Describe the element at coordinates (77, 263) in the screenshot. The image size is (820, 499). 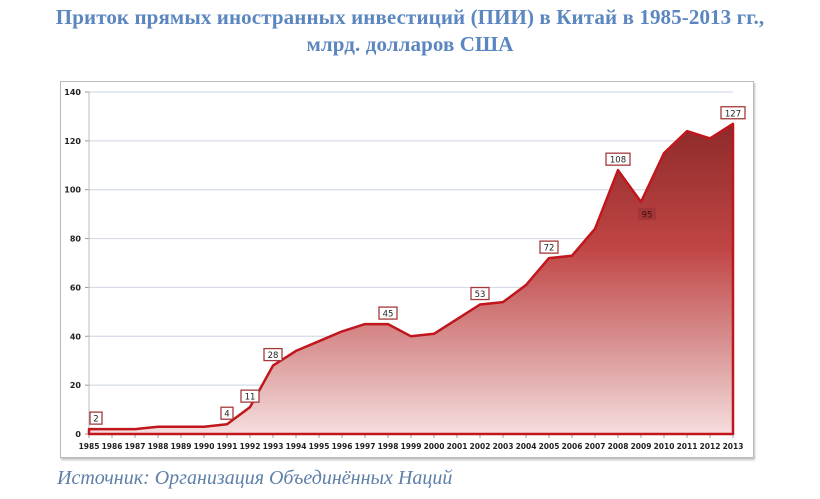
I see `y-axis: 0 20 40 60 80 100 120 140` at that location.